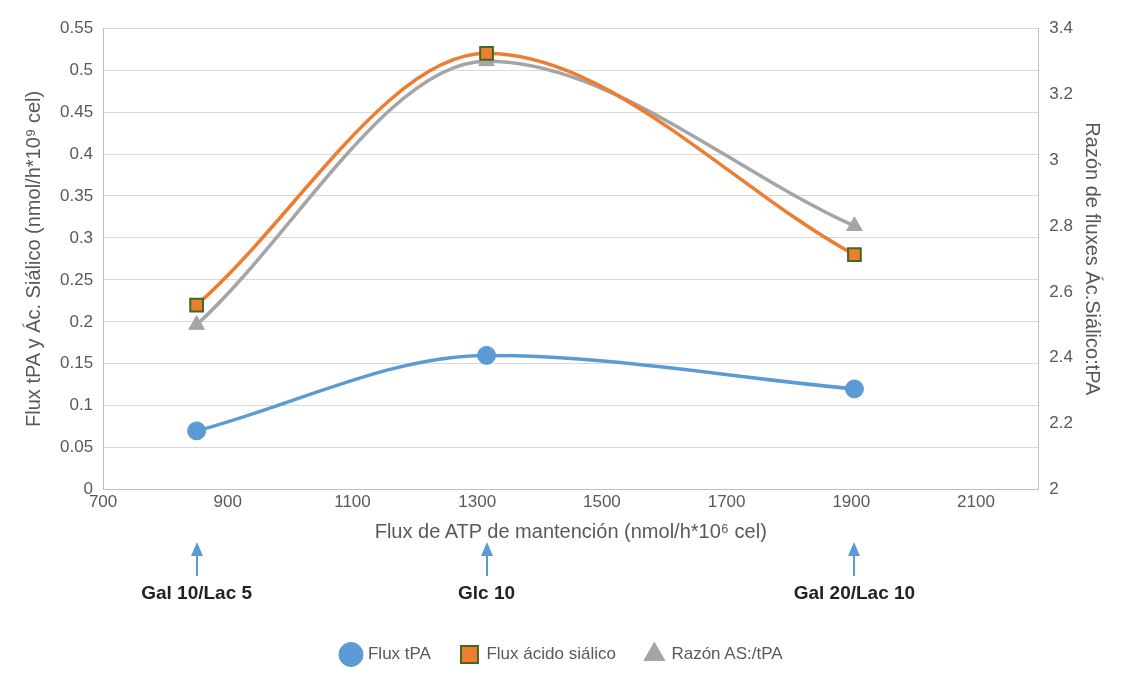  What do you see at coordinates (1093, 259) in the screenshot?
I see `y2-axis-title: Razón de fluxes Ác.Siálico:tPA` at bounding box center [1093, 259].